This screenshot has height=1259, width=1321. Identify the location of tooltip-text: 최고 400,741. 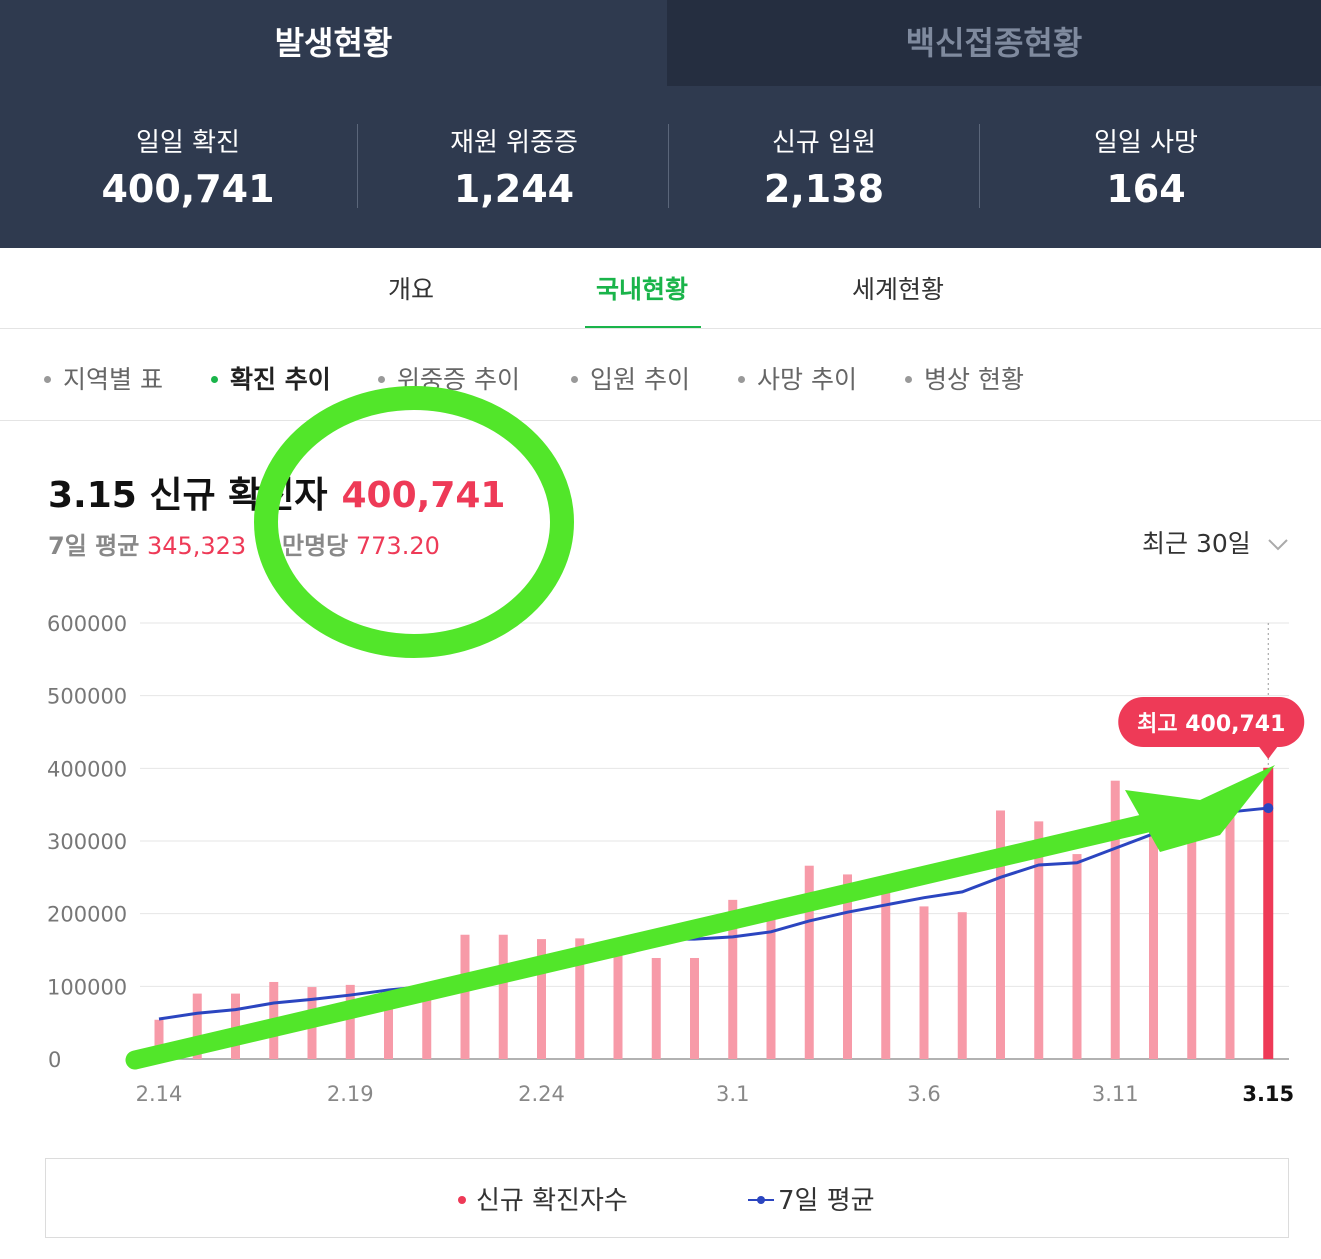
(1211, 724).